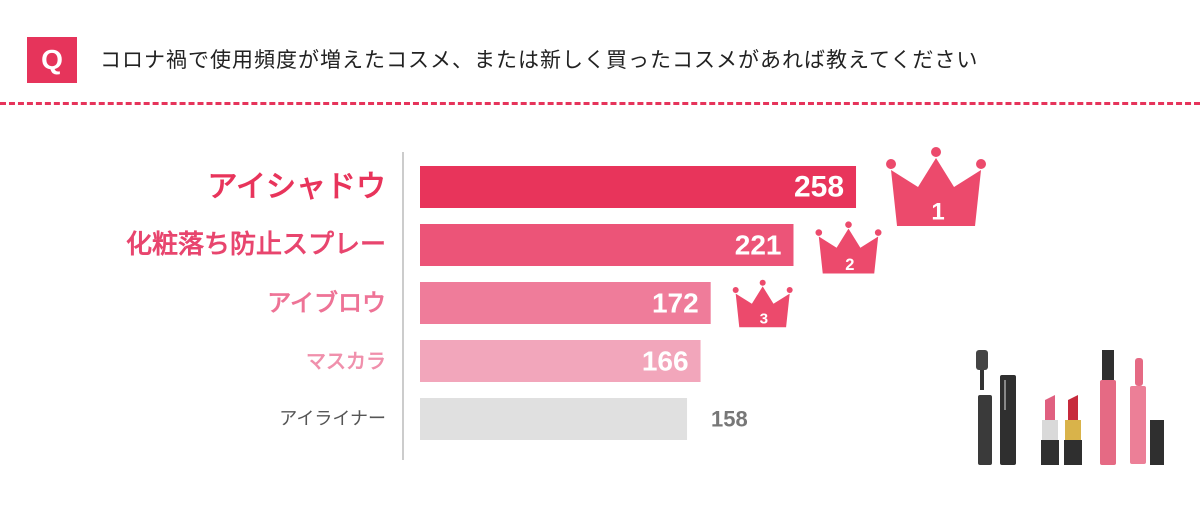 Image resolution: width=1200 pixels, height=505 pixels. I want to click on category-label: アイブロウ, so click(326, 303).